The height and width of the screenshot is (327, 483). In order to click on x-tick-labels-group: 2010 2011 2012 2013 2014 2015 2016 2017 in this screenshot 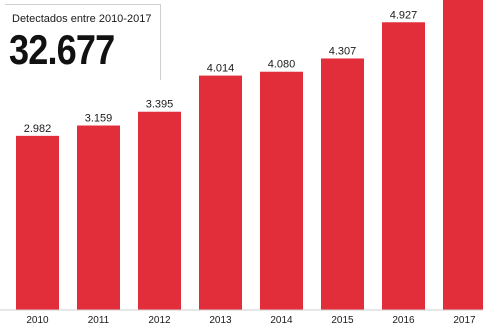, I will do `click(251, 320)`.